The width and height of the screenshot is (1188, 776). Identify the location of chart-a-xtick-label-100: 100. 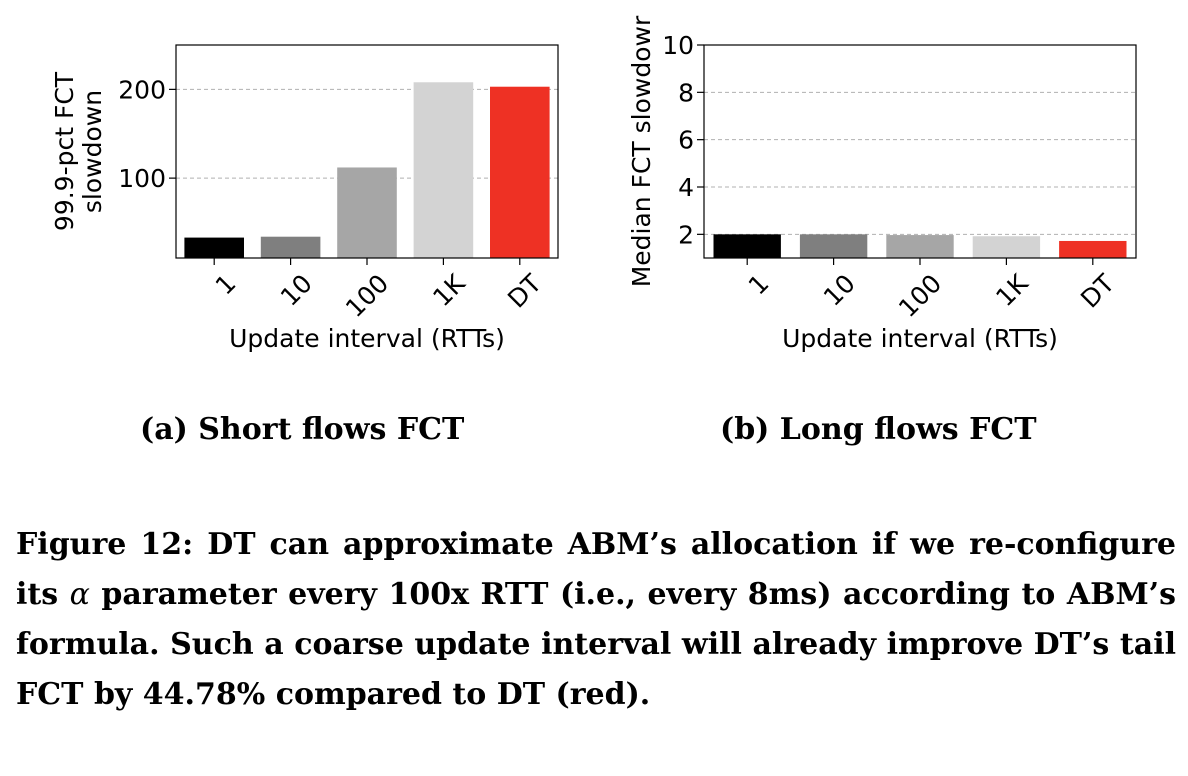
(367, 296).